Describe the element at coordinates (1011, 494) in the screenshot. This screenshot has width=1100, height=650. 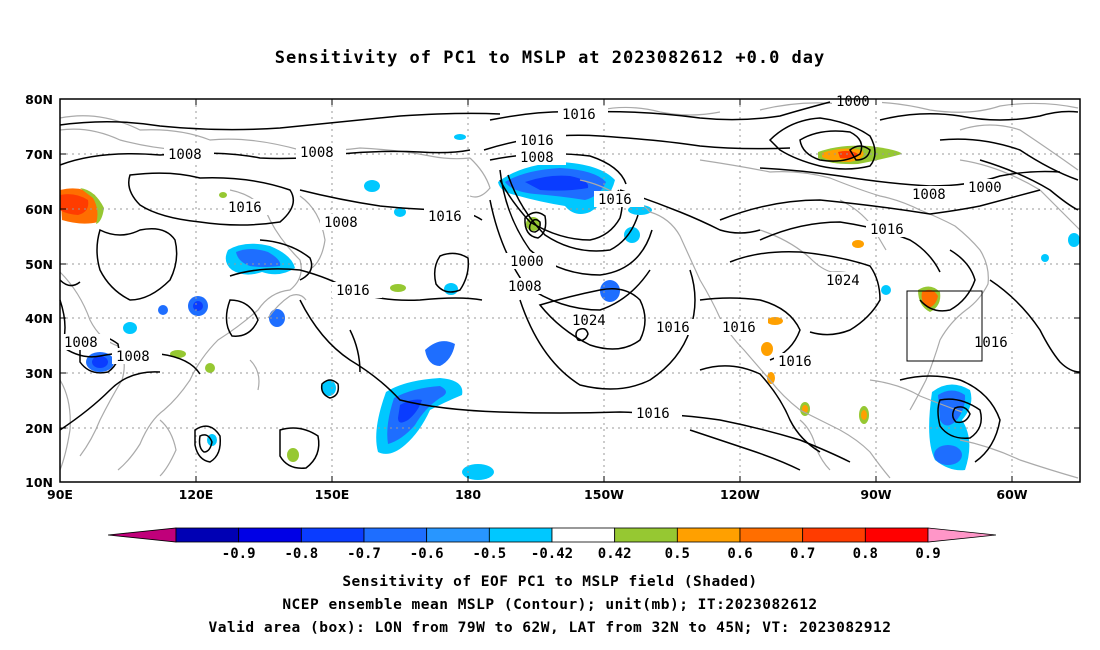
I see `lon-label: 60W` at that location.